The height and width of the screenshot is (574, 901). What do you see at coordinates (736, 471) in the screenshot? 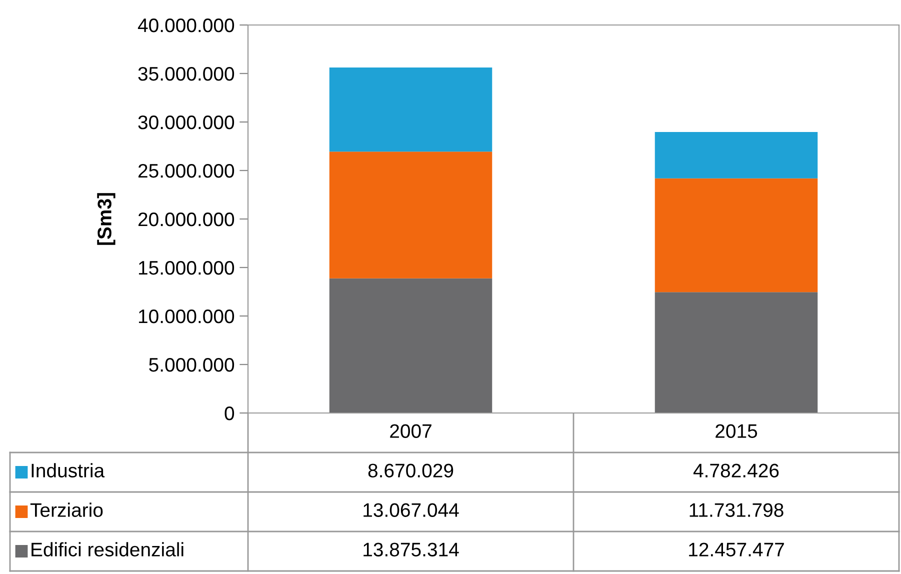
I see `data-label: 4.782.426` at bounding box center [736, 471].